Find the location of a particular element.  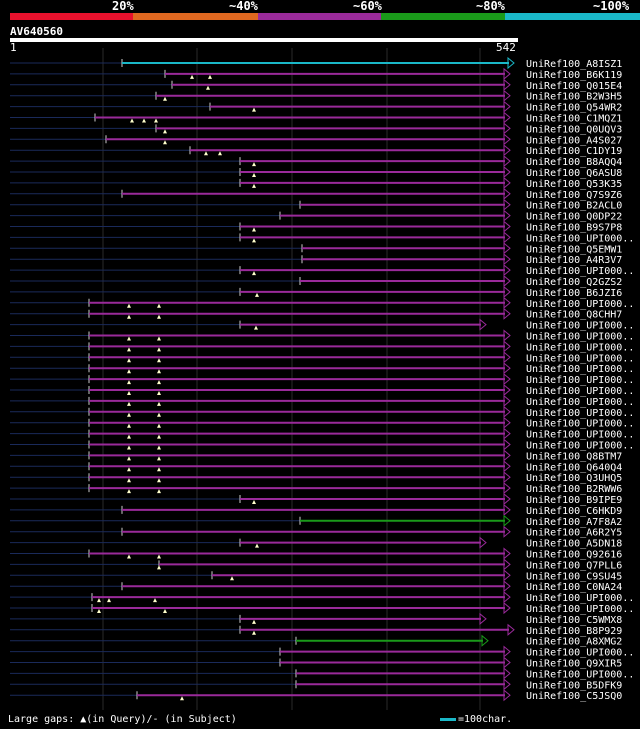

hit-row: UniRef100_Q015E4 is located at coordinates (316, 85).